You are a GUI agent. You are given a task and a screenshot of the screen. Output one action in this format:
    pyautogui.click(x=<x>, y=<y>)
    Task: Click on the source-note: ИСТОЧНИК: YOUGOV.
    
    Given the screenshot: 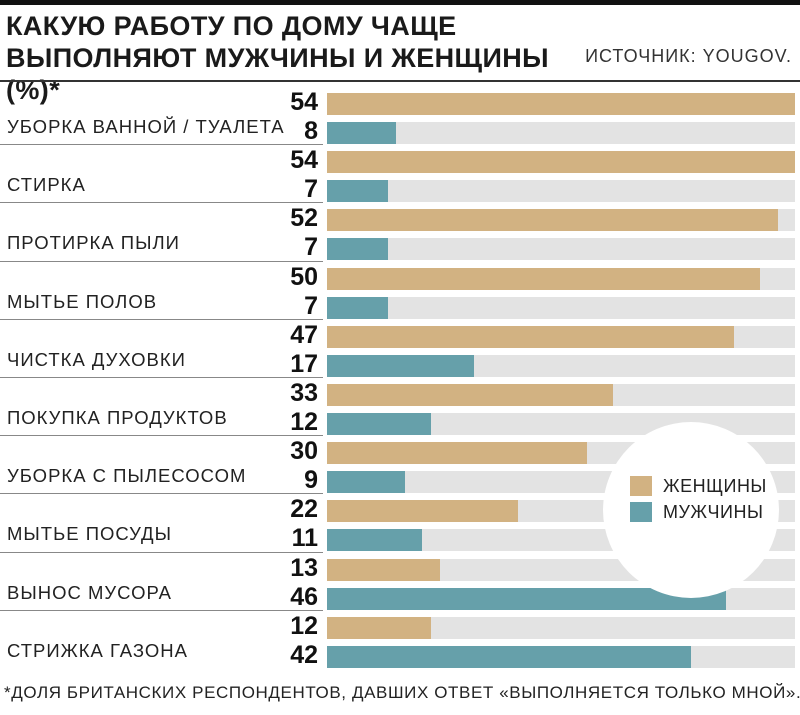 What is the action you would take?
    pyautogui.click(x=688, y=56)
    